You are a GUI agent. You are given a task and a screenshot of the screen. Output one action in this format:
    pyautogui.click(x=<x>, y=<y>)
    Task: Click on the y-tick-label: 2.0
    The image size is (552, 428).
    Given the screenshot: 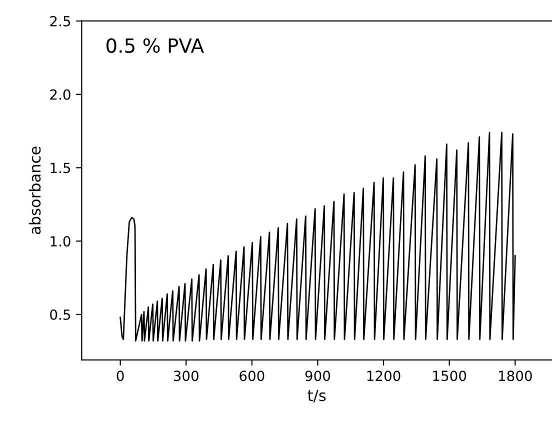 What is the action you would take?
    pyautogui.click(x=60, y=94)
    